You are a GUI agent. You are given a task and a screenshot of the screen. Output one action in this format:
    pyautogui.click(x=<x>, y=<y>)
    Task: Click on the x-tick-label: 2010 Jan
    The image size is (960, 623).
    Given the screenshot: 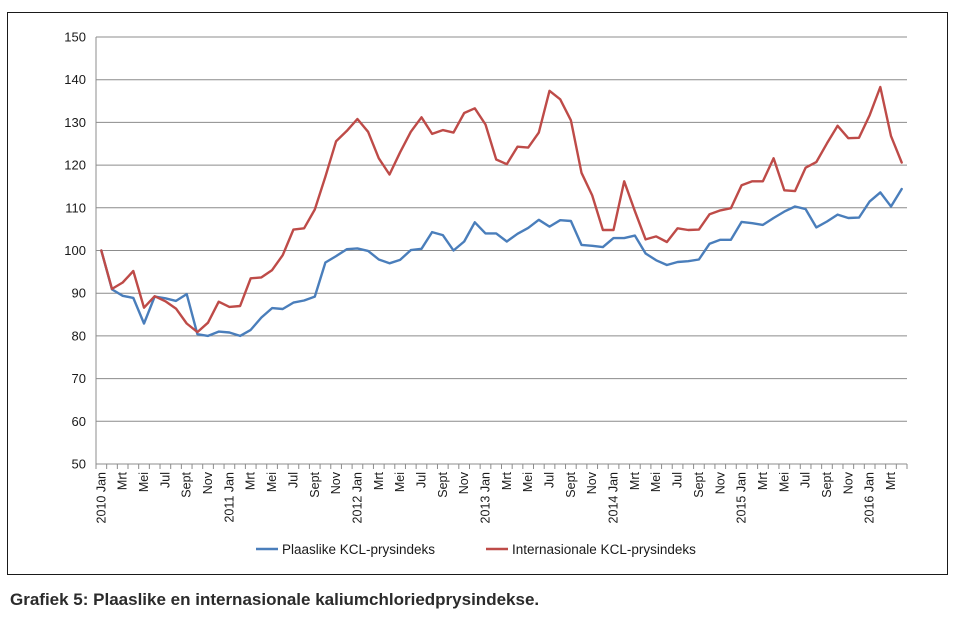 What is the action you would take?
    pyautogui.click(x=101, y=497)
    